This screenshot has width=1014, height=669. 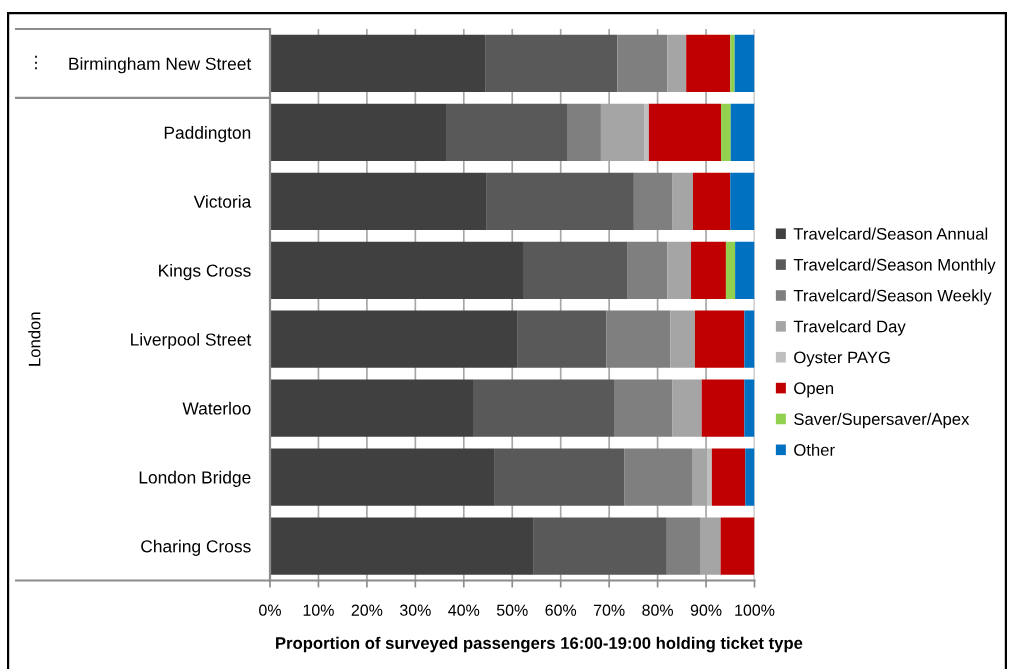 What do you see at coordinates (216, 408) in the screenshot?
I see `y-tick-label: Waterloo` at bounding box center [216, 408].